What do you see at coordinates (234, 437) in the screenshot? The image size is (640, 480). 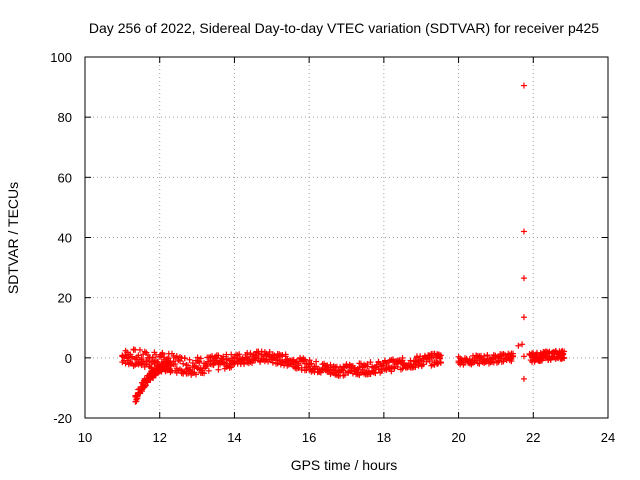 I see `x-tick-label: 14` at bounding box center [234, 437].